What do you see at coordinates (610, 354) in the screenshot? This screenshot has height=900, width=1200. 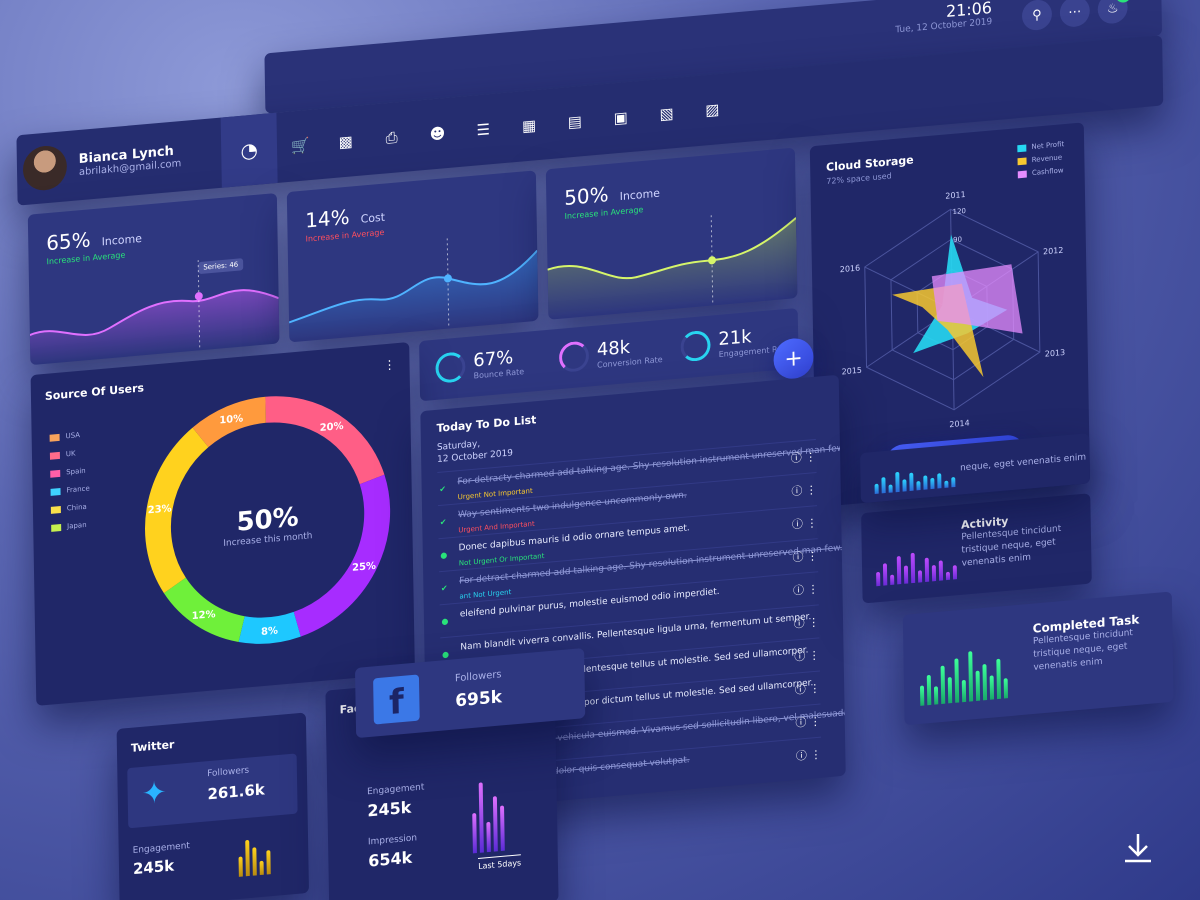 I see `stat-conversion: 48k Conversion Rate` at bounding box center [610, 354].